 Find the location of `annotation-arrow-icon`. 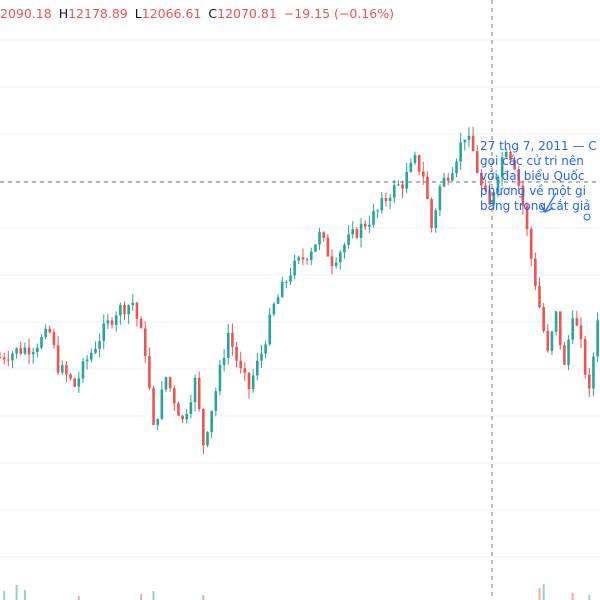

annotation-arrow-icon is located at coordinates (565, 206).